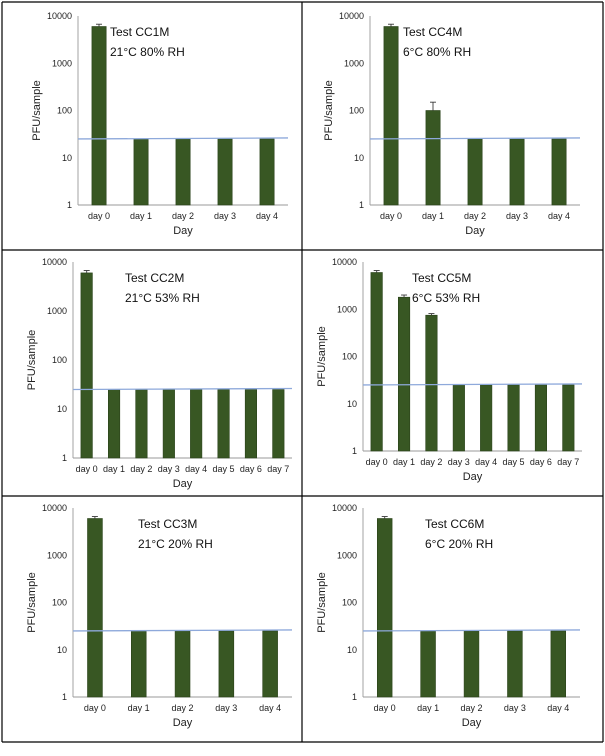  I want to click on panel-title: Test CC2M, so click(154, 278).